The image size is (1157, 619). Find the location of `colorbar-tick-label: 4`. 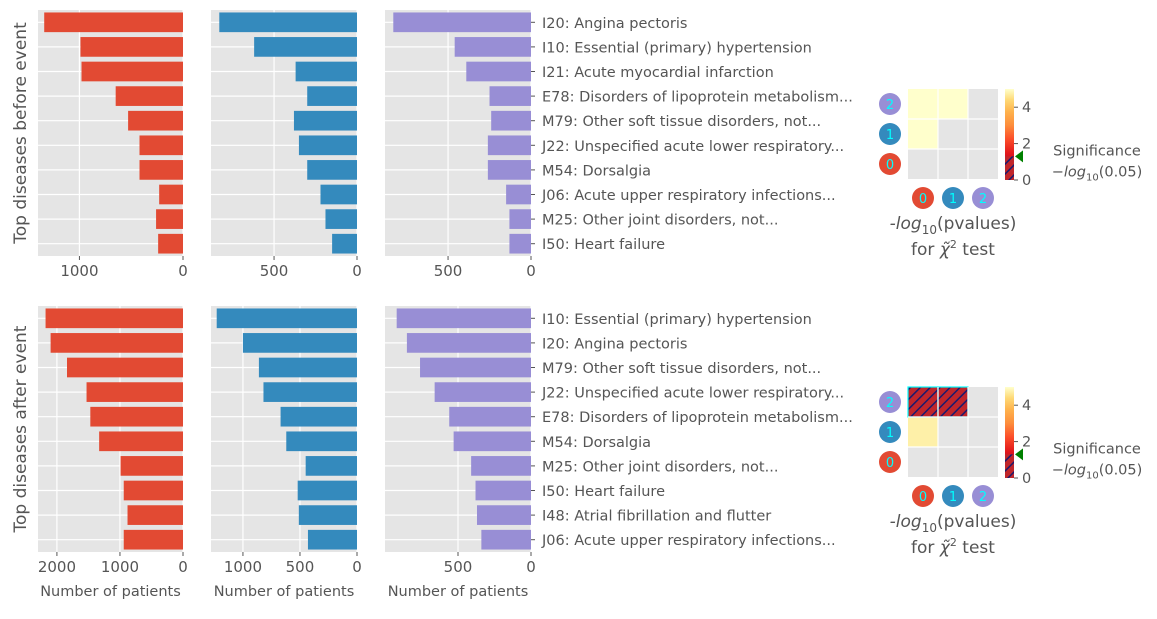

colorbar-tick-label: 4 is located at coordinates (1026, 406).